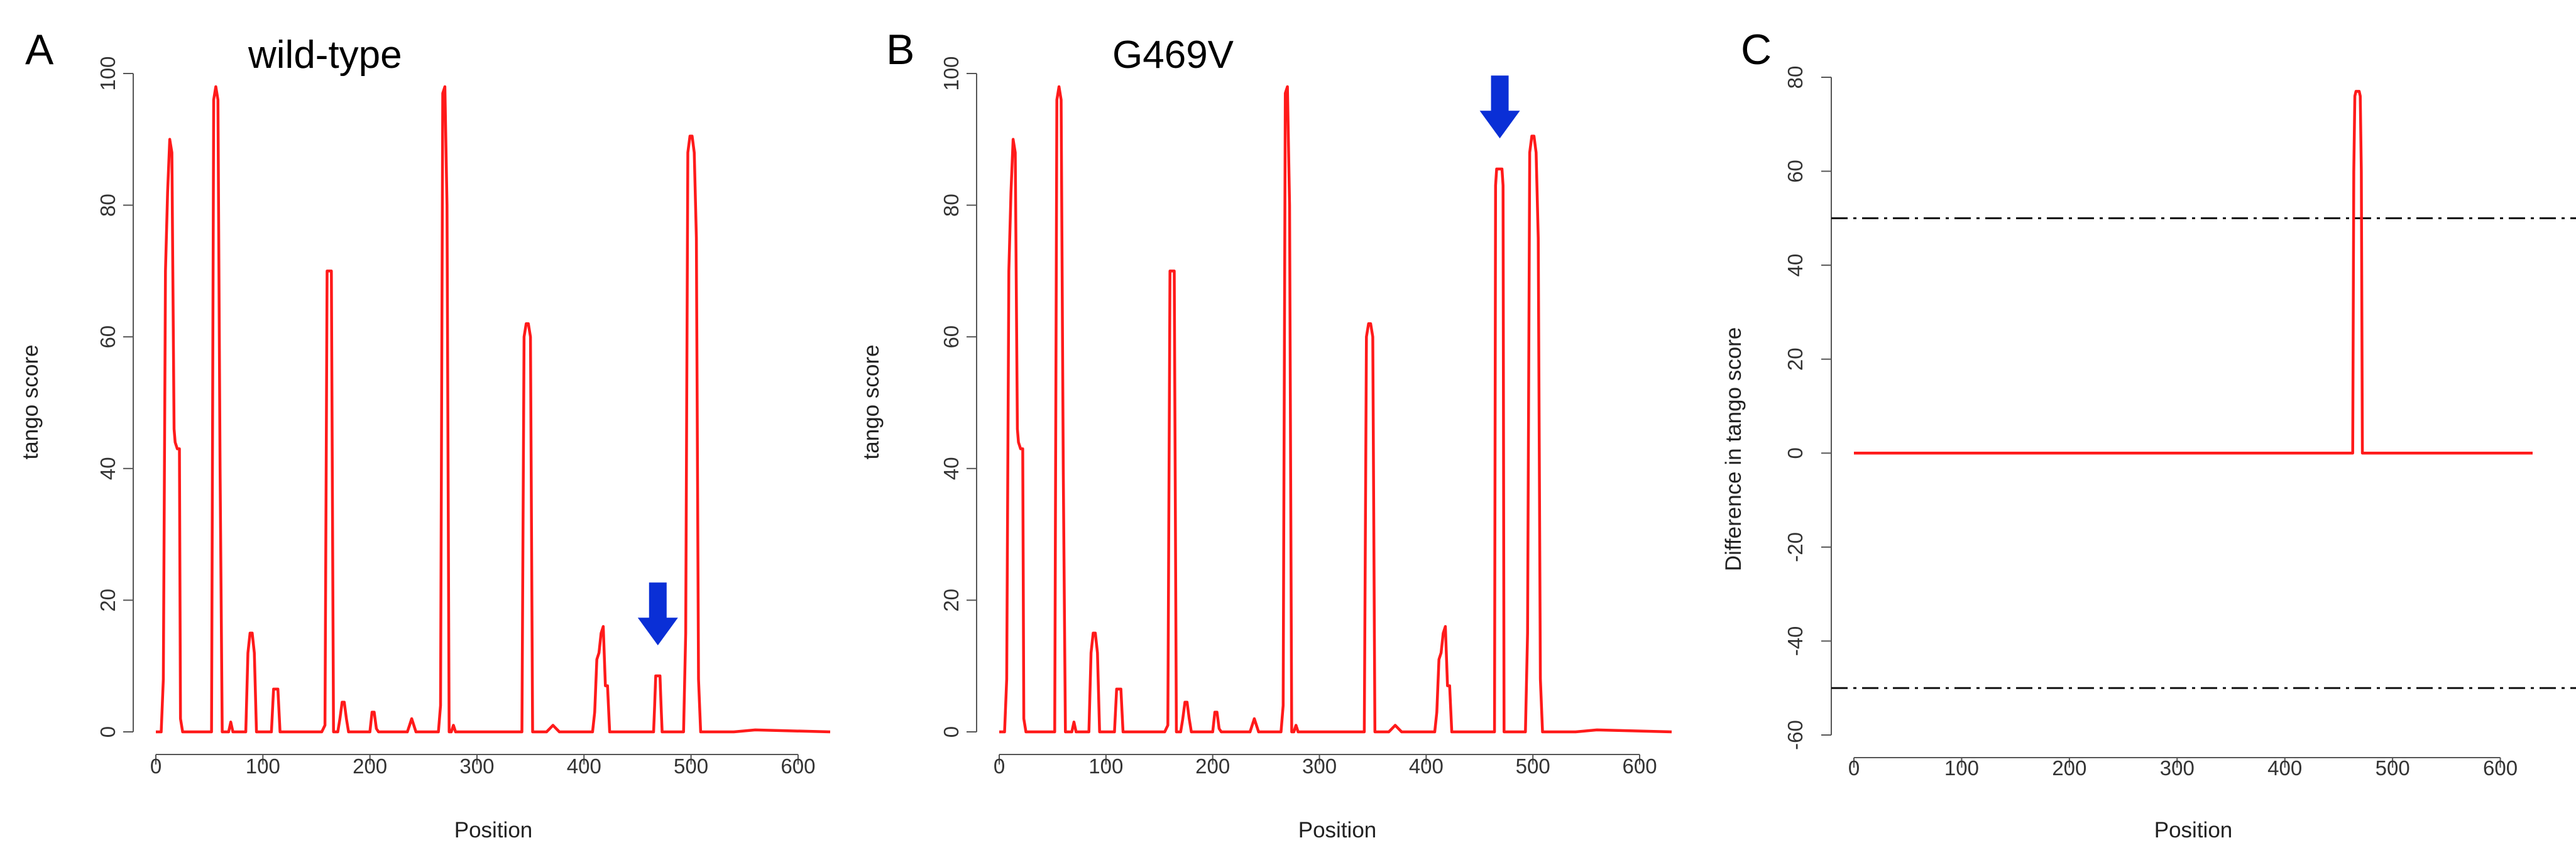 The width and height of the screenshot is (2576, 855). Describe the element at coordinates (1795, 265) in the screenshot. I see `panel-c-y-tick-label: 40` at that location.